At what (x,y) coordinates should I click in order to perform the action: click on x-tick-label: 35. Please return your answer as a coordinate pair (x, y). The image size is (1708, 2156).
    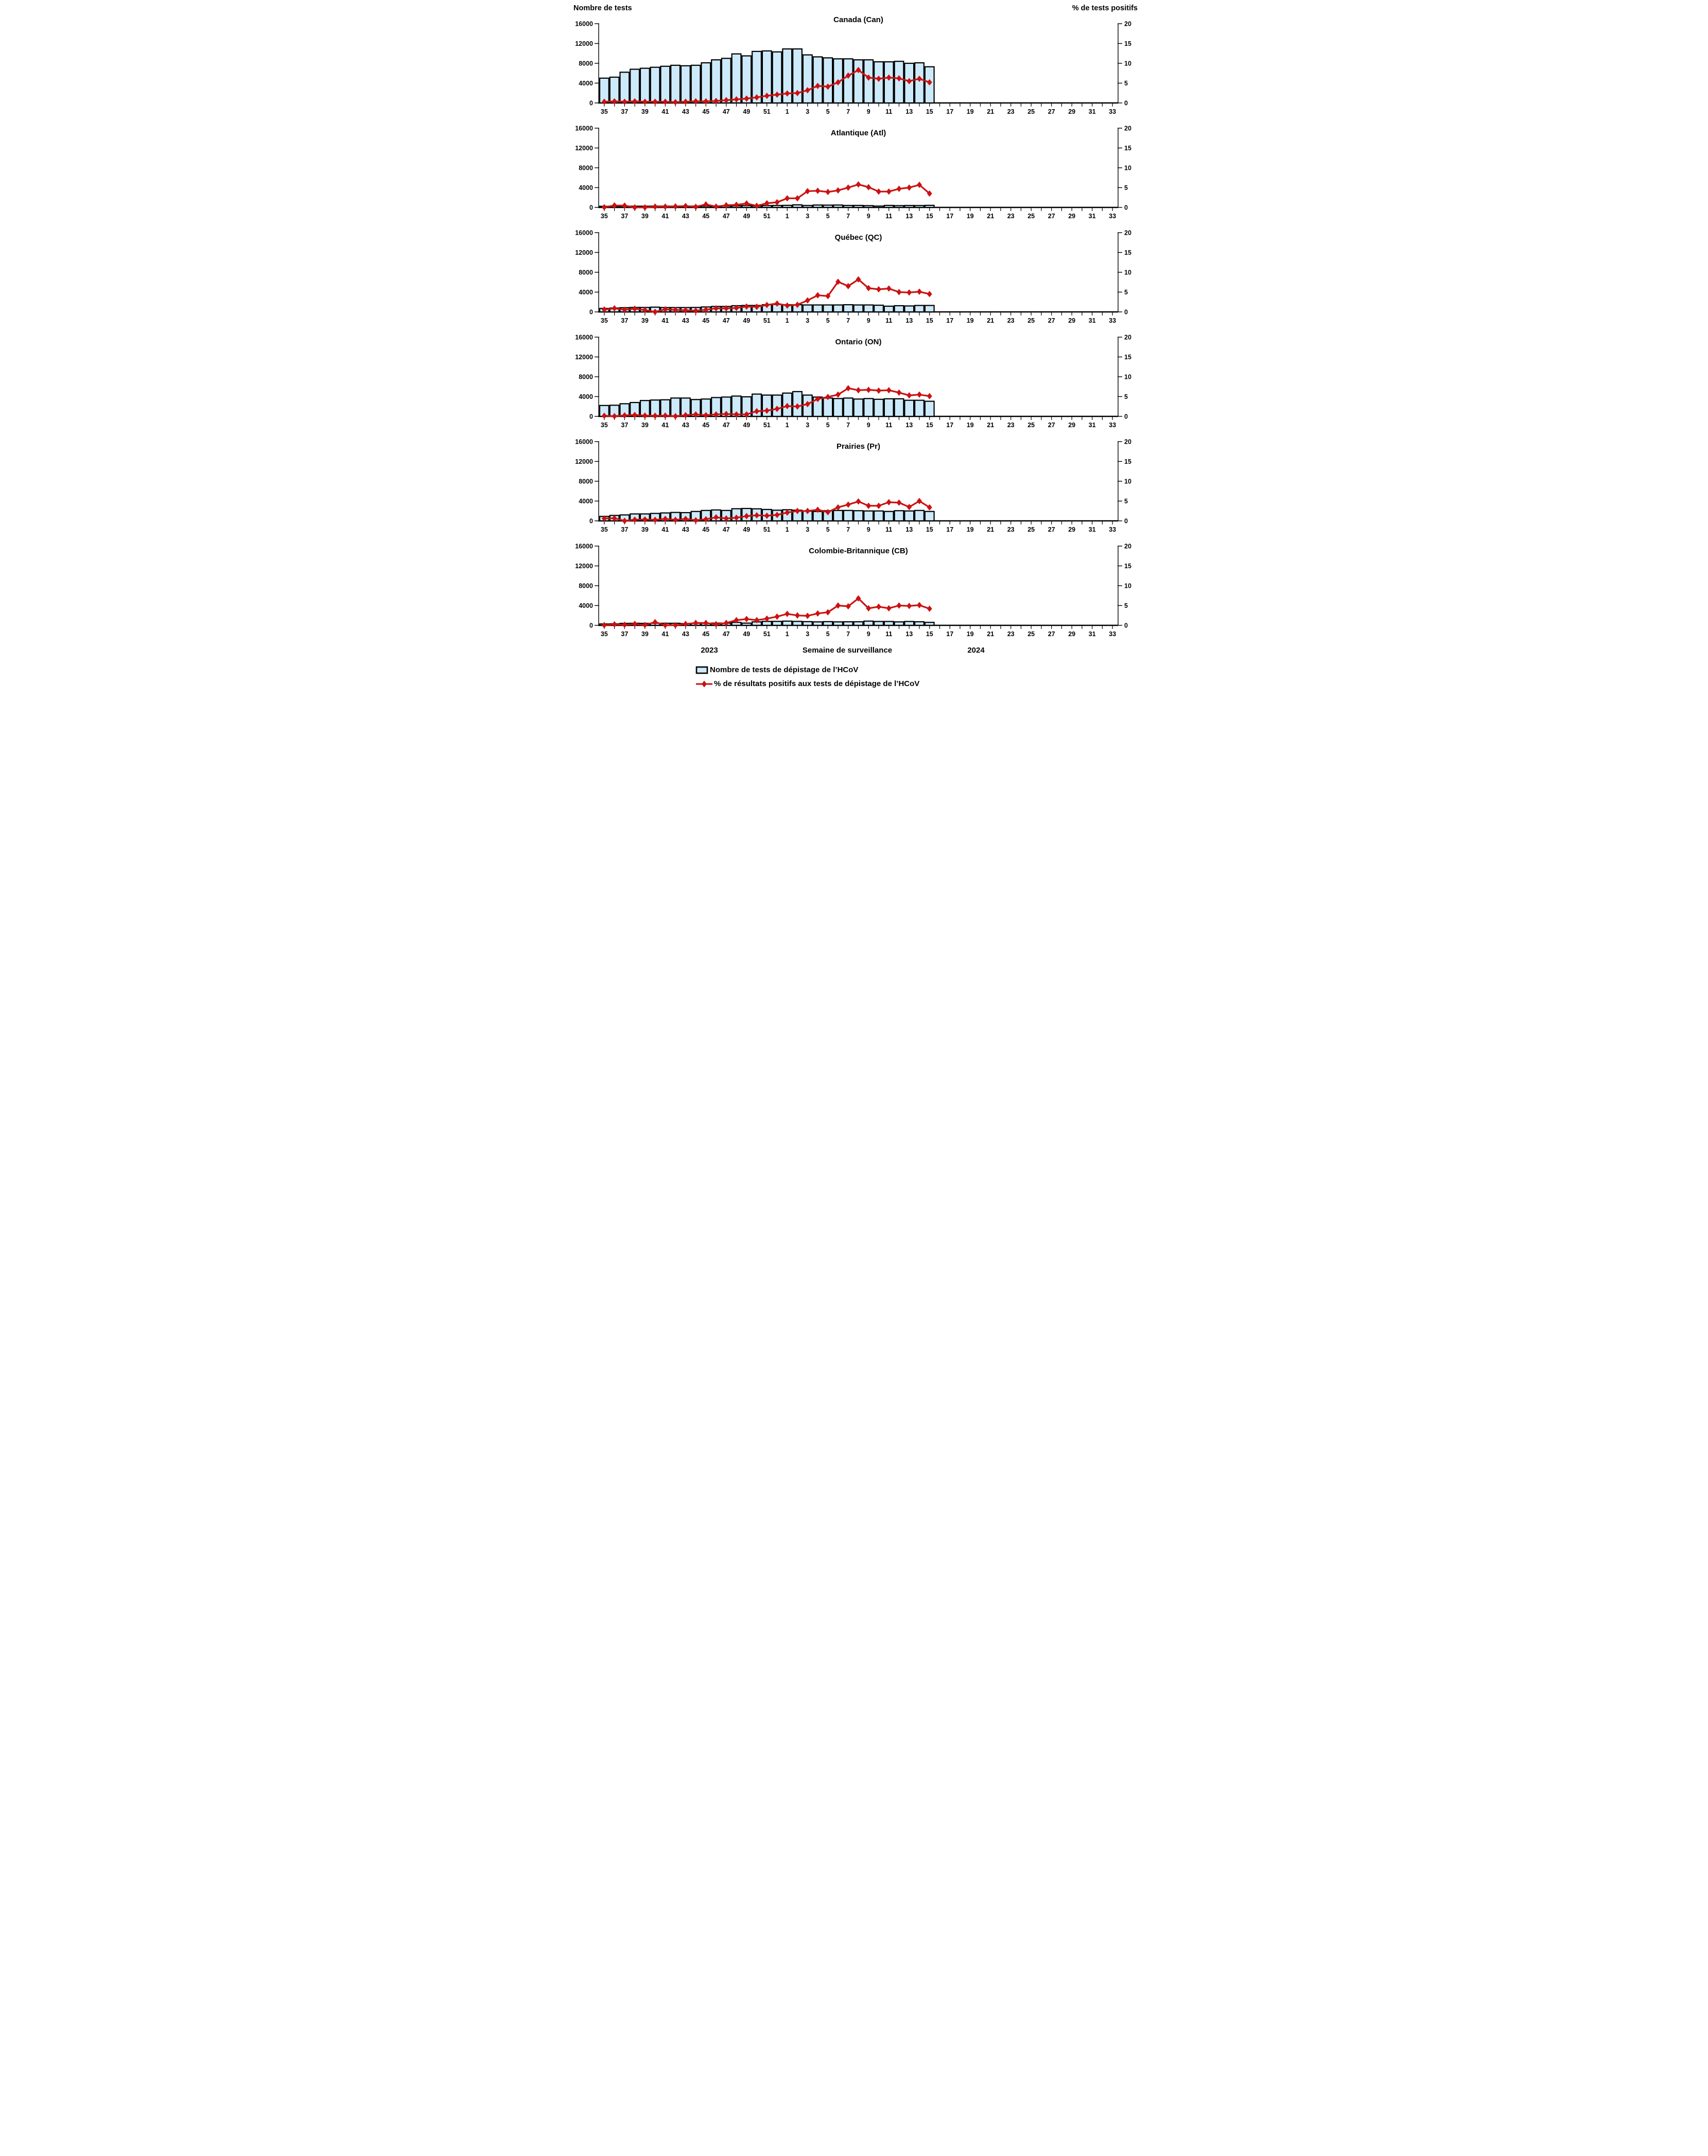
    Looking at the image, I should click on (605, 321).